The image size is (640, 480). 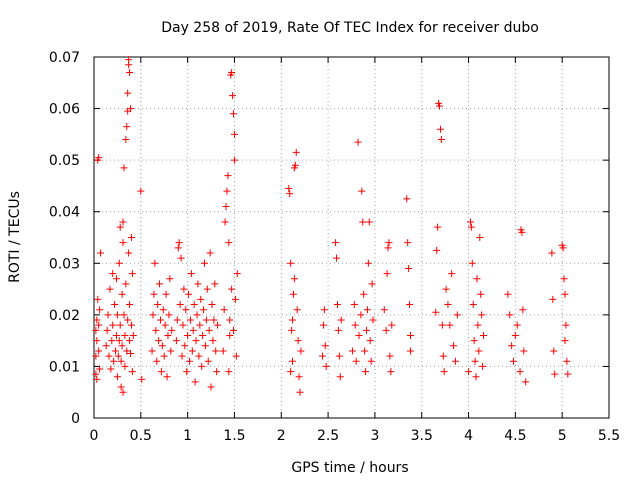 I want to click on y-tick-label: 0.01, so click(x=64, y=367).